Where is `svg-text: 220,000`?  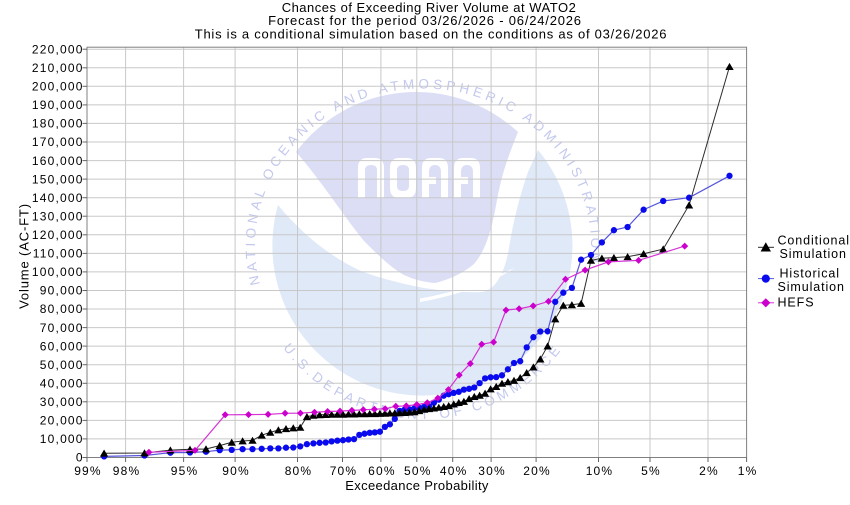 svg-text: 220,000 is located at coordinates (58, 49).